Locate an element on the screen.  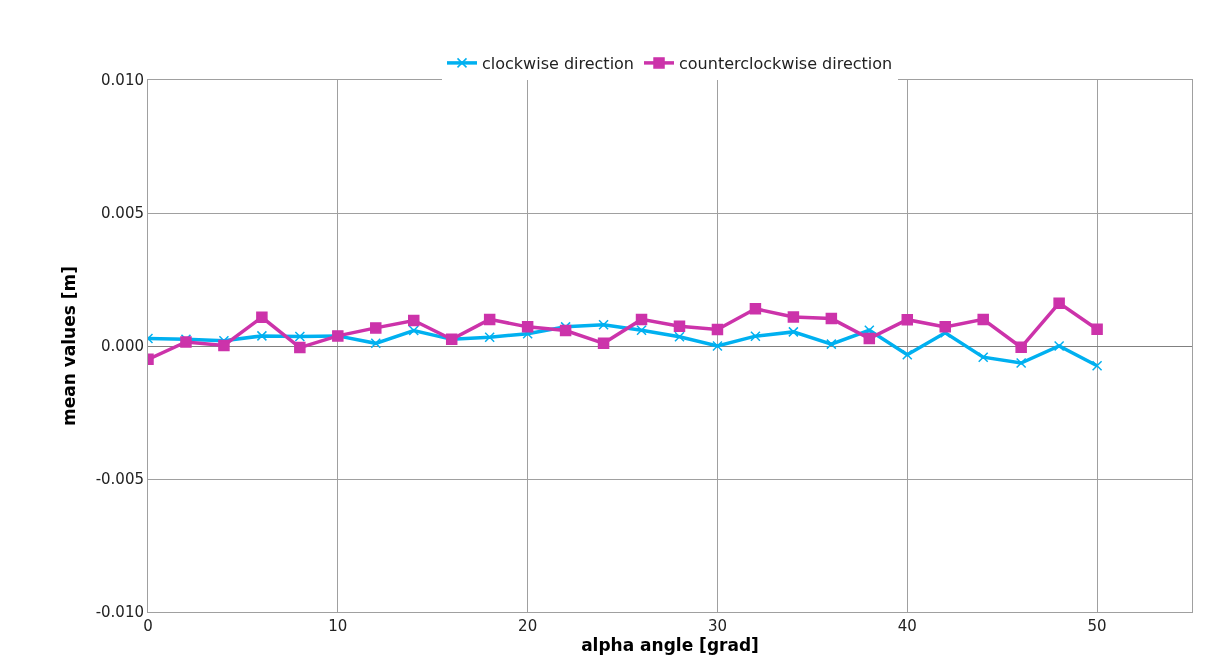
x-tick-label: 40 is located at coordinates (907, 626).